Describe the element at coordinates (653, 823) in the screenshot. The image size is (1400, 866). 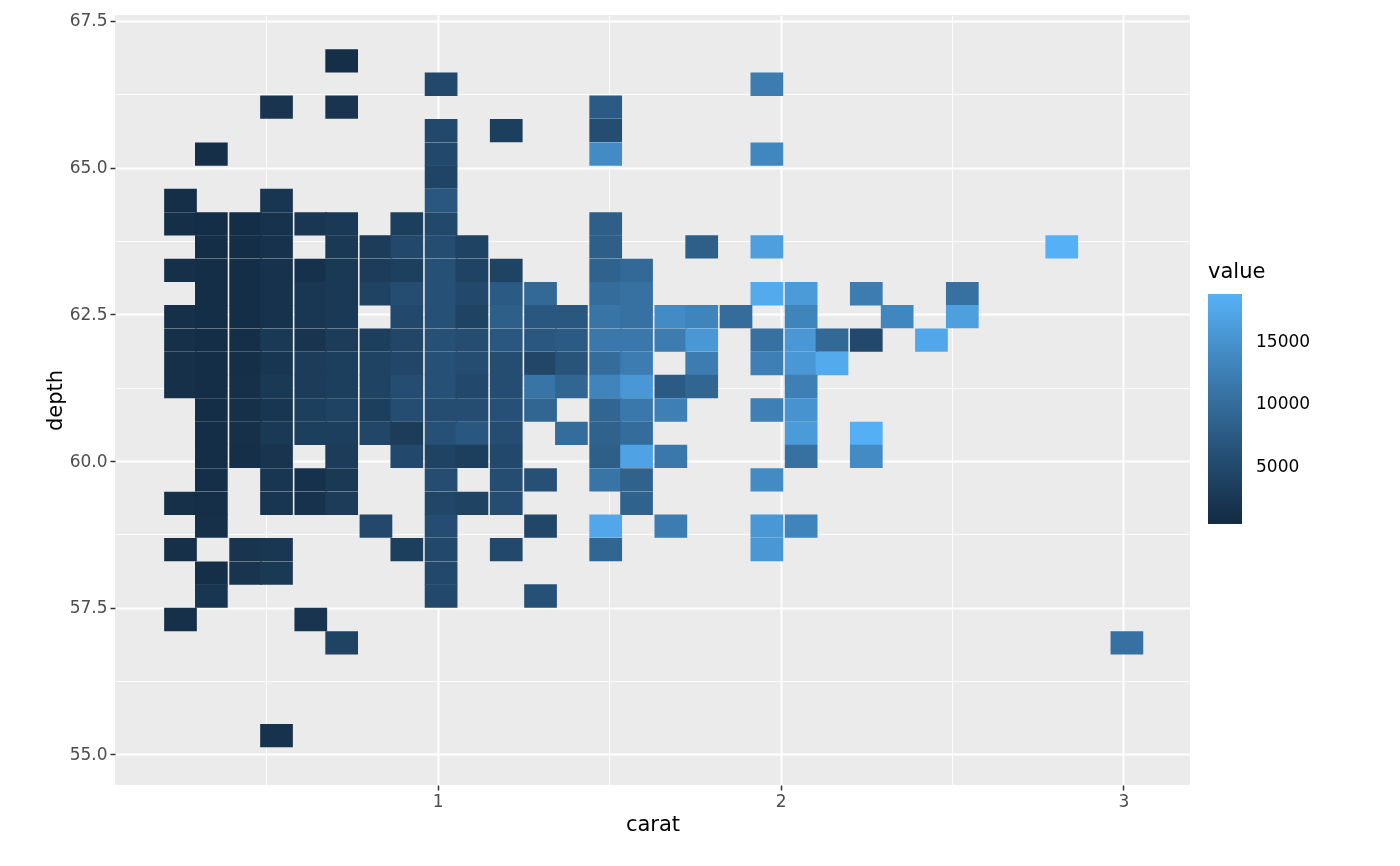
I see `x-axis-title: carat` at that location.